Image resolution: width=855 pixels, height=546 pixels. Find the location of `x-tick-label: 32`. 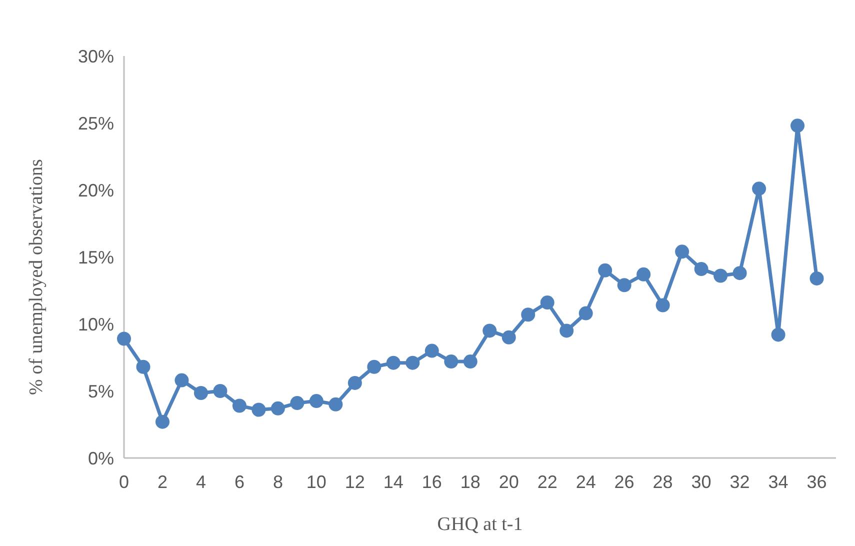

x-tick-label: 32 is located at coordinates (740, 482).